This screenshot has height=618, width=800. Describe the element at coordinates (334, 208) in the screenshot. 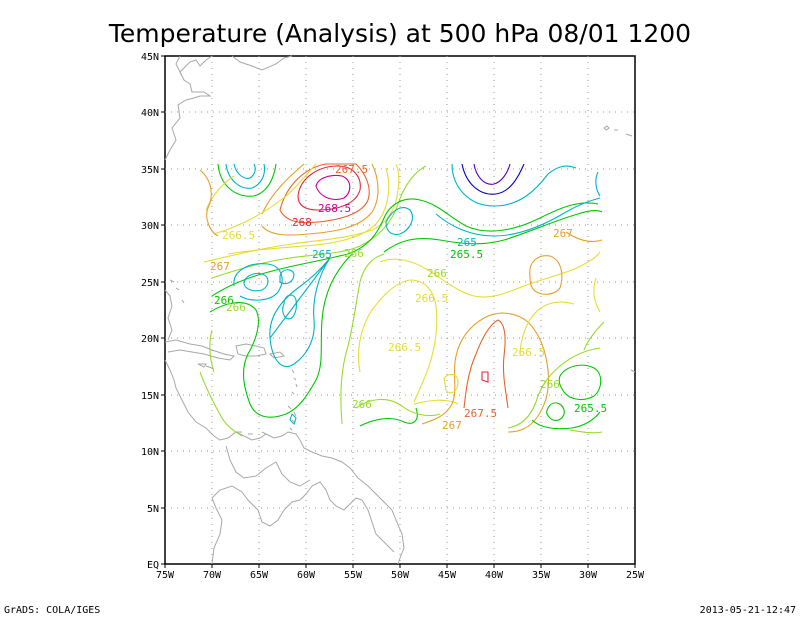

I see `contour-label: 268.5` at that location.